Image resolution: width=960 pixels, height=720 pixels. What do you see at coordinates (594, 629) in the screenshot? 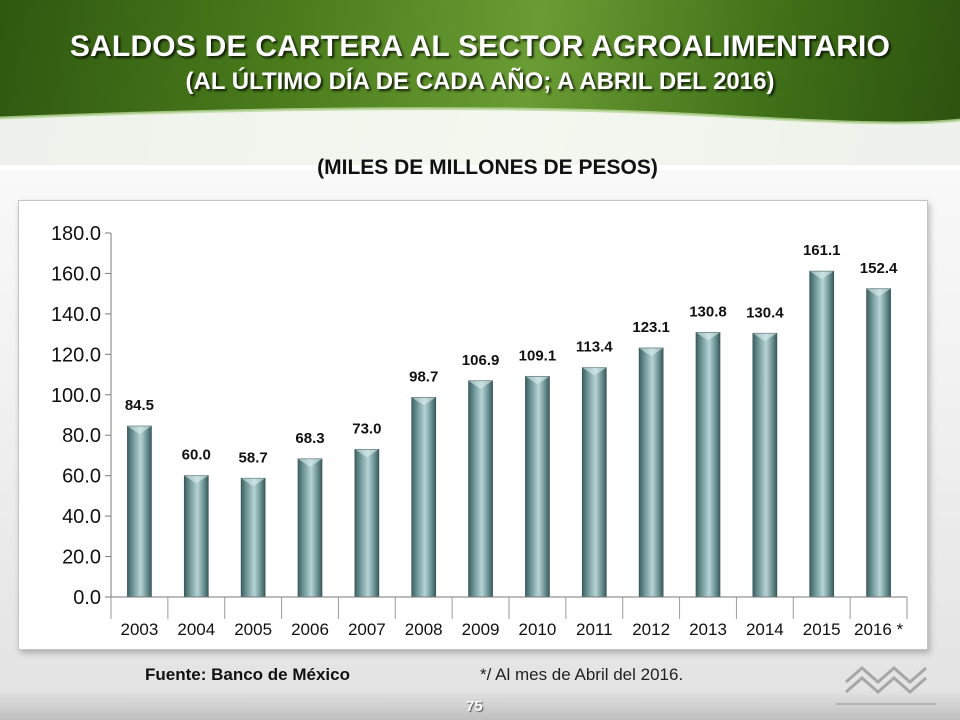
I see `x-tick-label: 2011` at bounding box center [594, 629].